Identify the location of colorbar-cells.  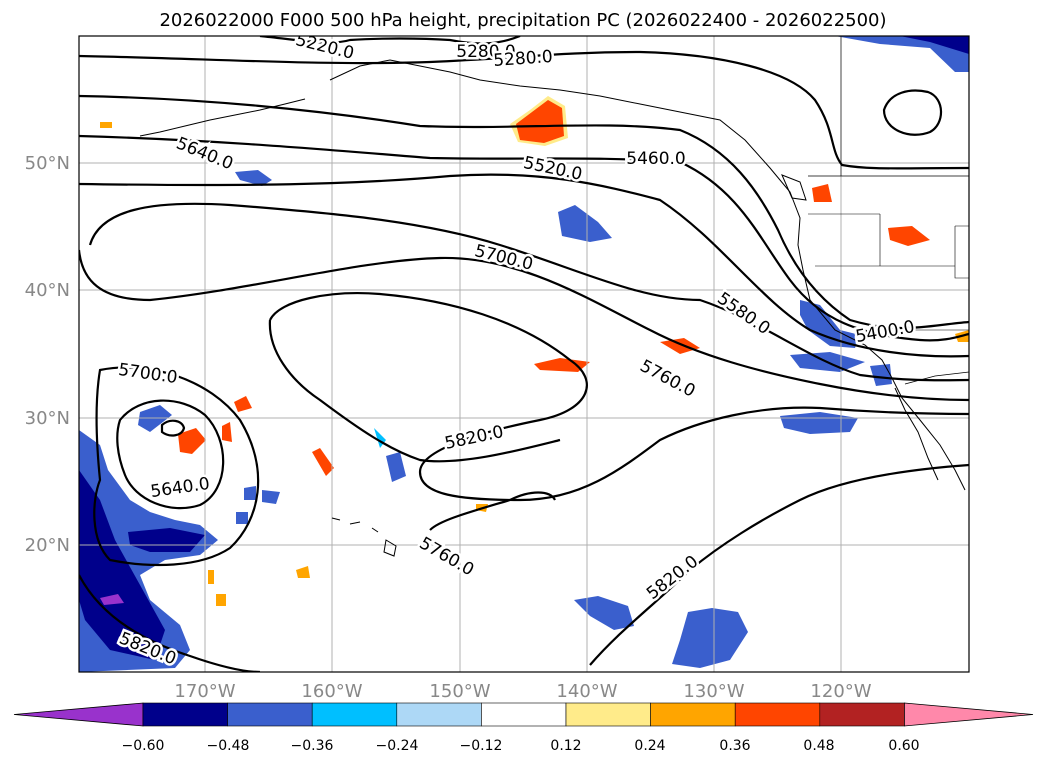
(523, 714).